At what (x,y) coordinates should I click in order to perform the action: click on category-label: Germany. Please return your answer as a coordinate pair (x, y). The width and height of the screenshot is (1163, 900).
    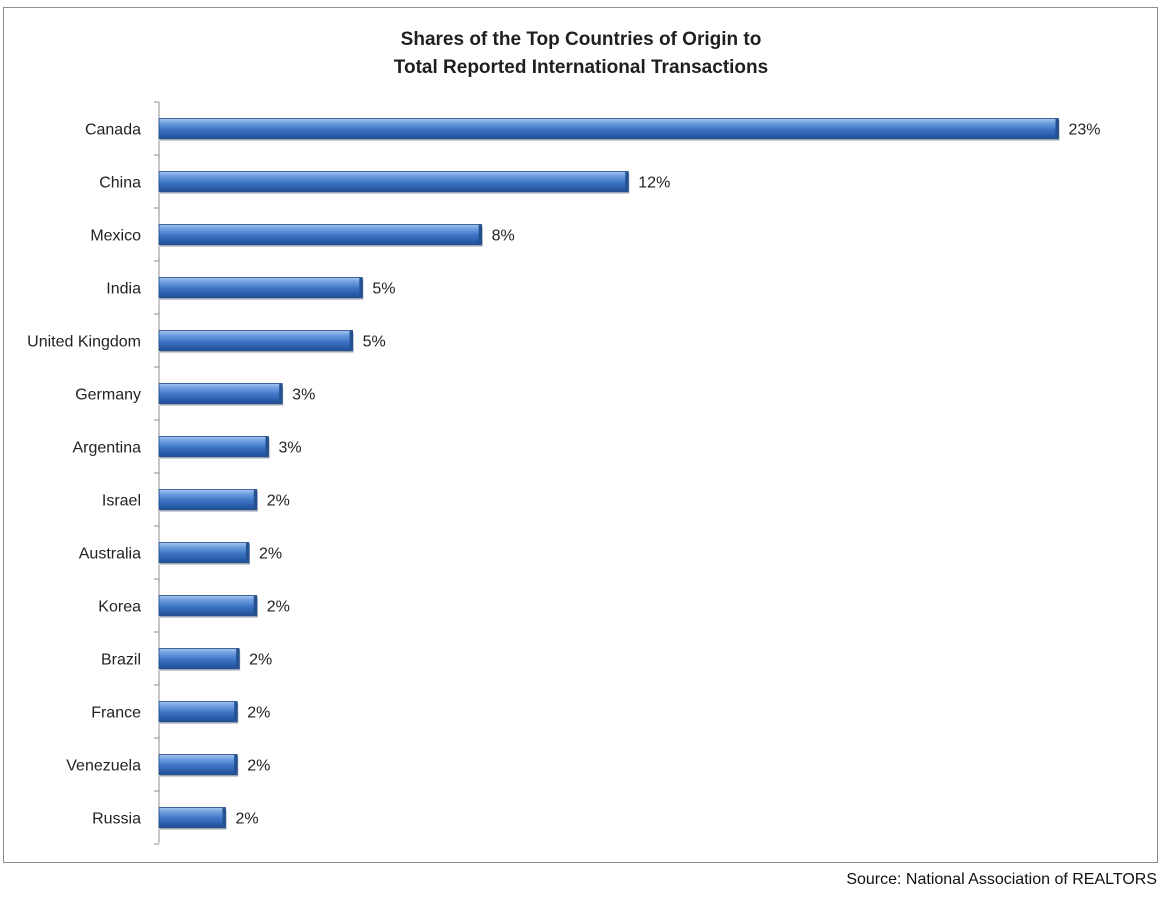
    Looking at the image, I should click on (108, 395).